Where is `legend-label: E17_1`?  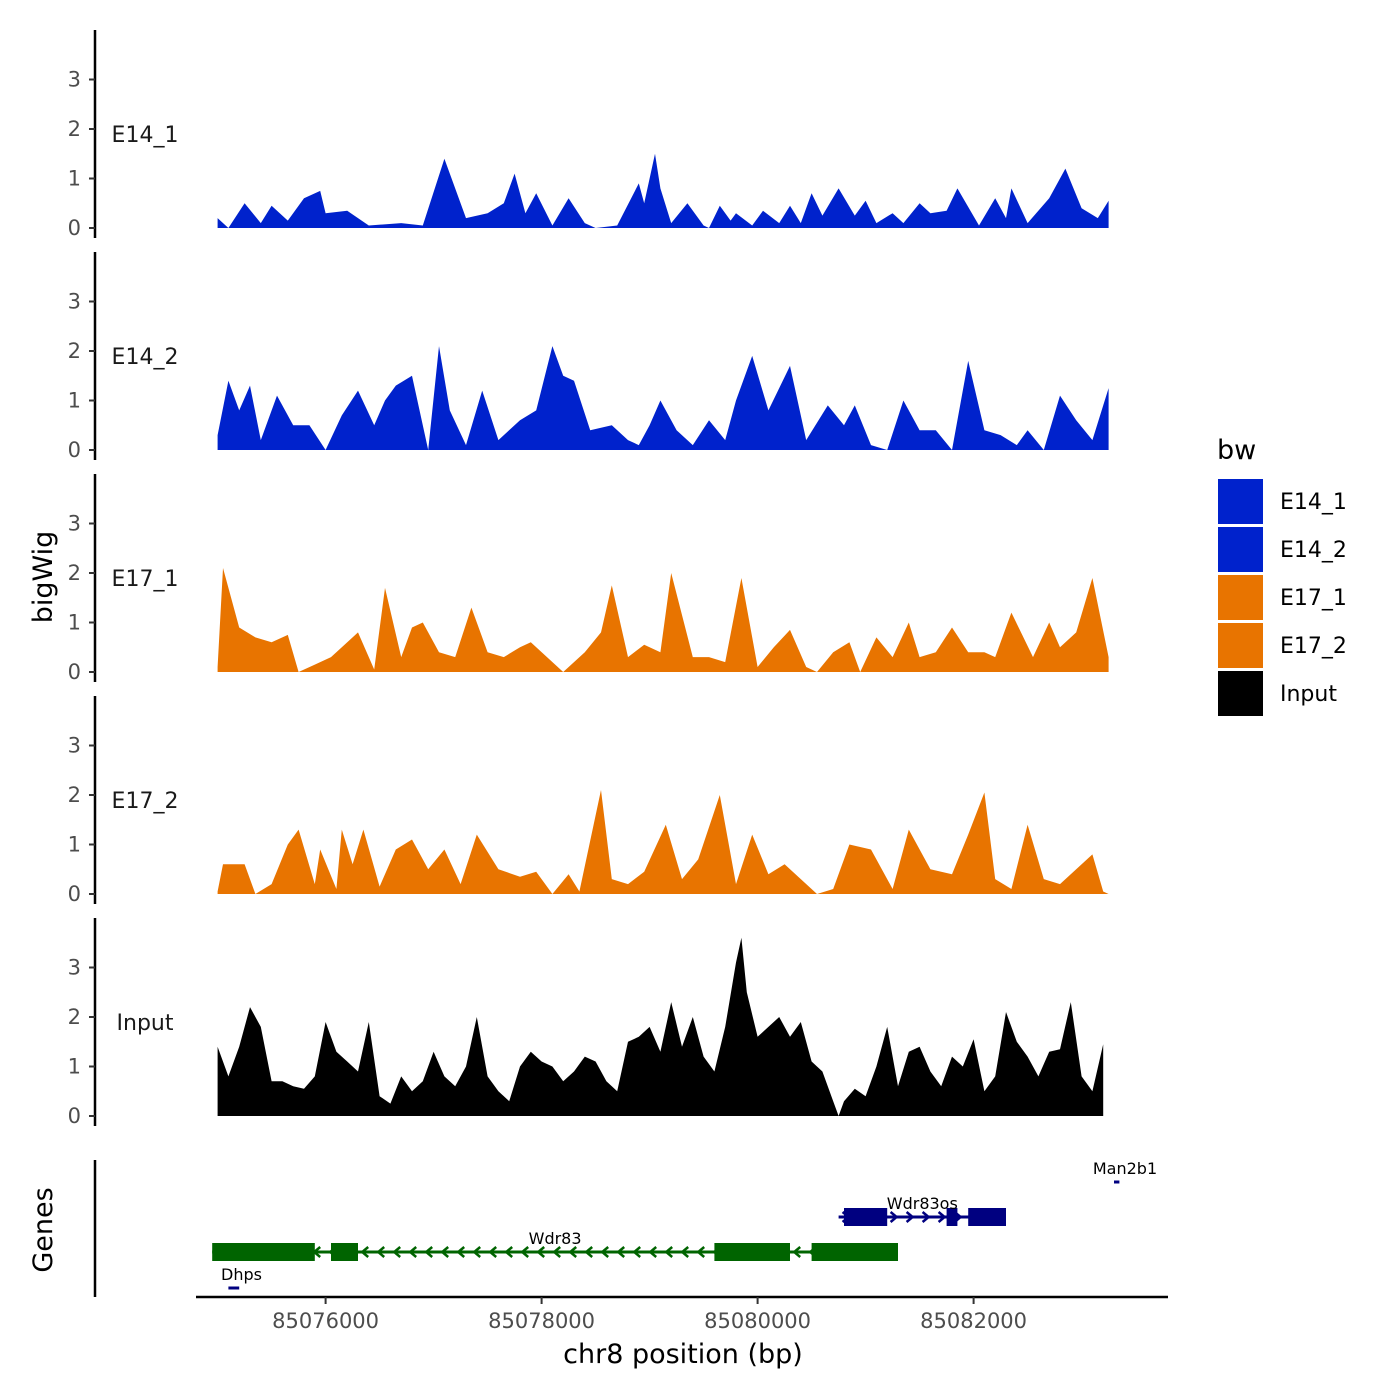 legend-label: E17_1 is located at coordinates (1313, 598).